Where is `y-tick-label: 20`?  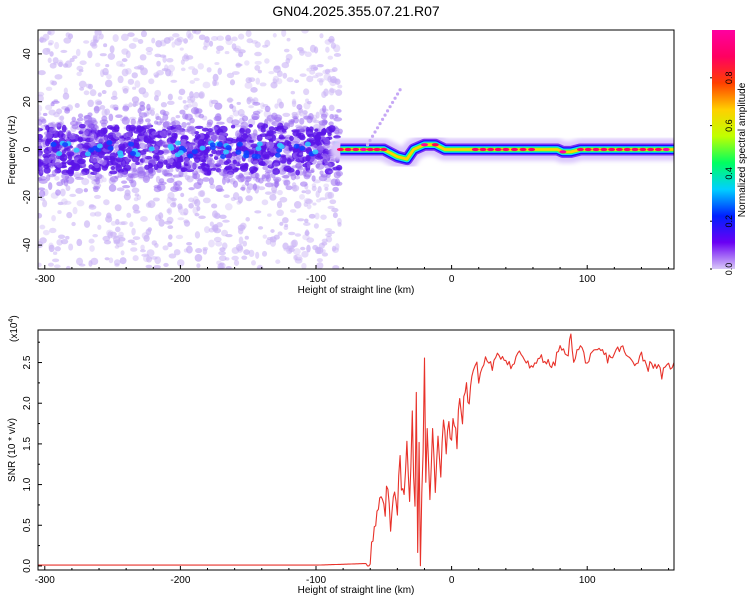
y-tick-label: 20 is located at coordinates (27, 102).